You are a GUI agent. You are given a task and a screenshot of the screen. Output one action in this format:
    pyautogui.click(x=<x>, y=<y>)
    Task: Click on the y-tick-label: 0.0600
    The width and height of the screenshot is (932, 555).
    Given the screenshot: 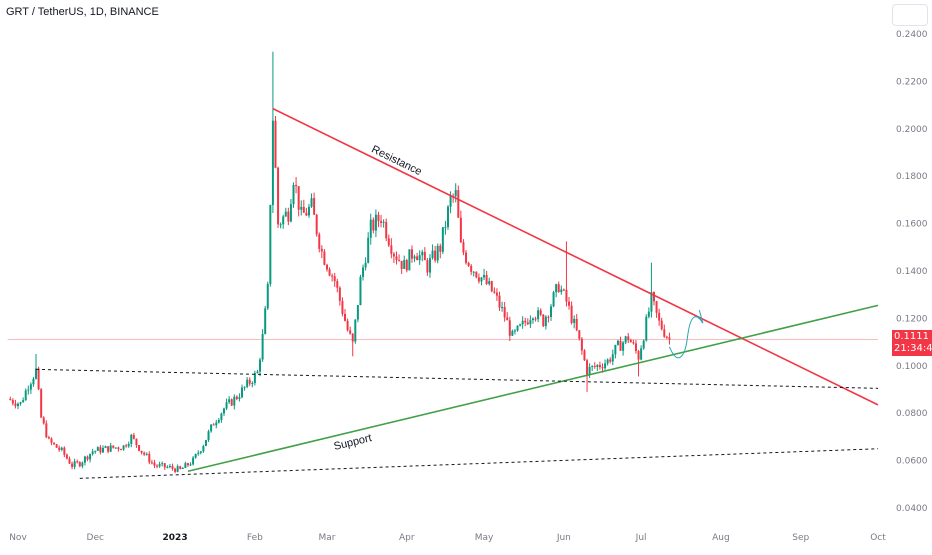 What is the action you would take?
    pyautogui.click(x=912, y=462)
    